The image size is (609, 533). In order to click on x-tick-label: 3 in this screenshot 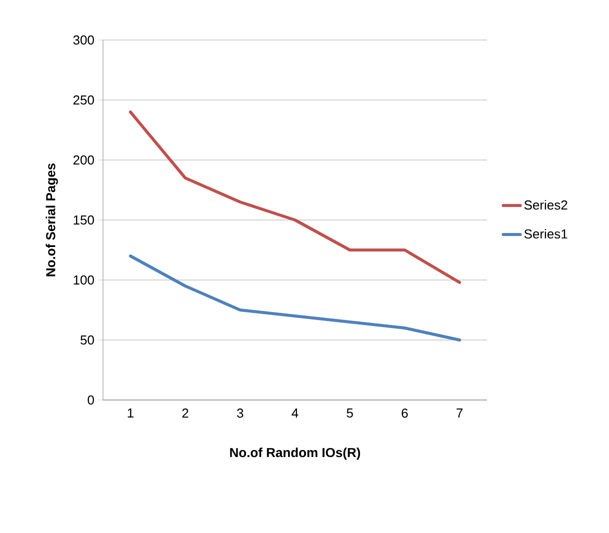, I will do `click(240, 413)`.